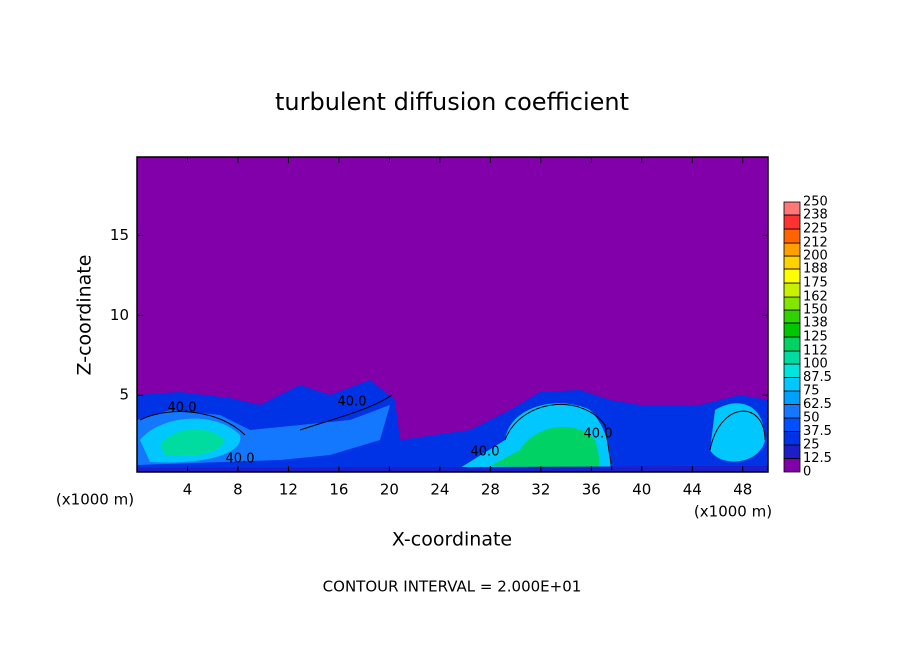 This screenshot has height=654, width=904. Describe the element at coordinates (815, 229) in the screenshot. I see `colorbar-label: 225` at that location.